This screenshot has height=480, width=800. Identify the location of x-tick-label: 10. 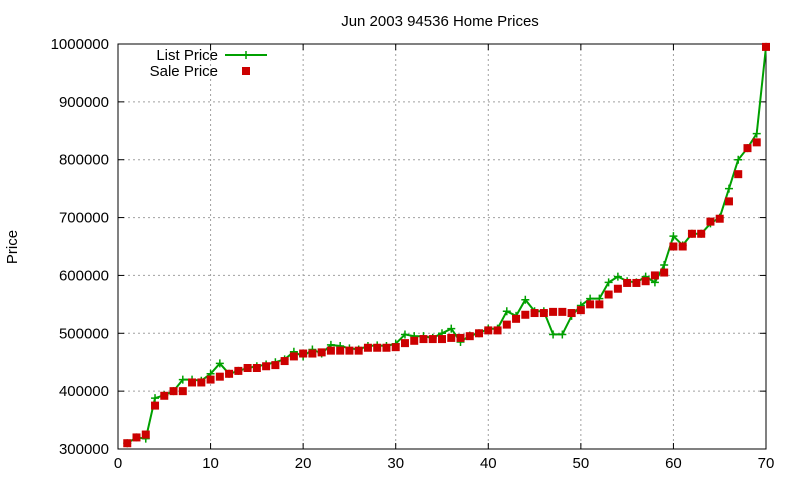
(210, 463).